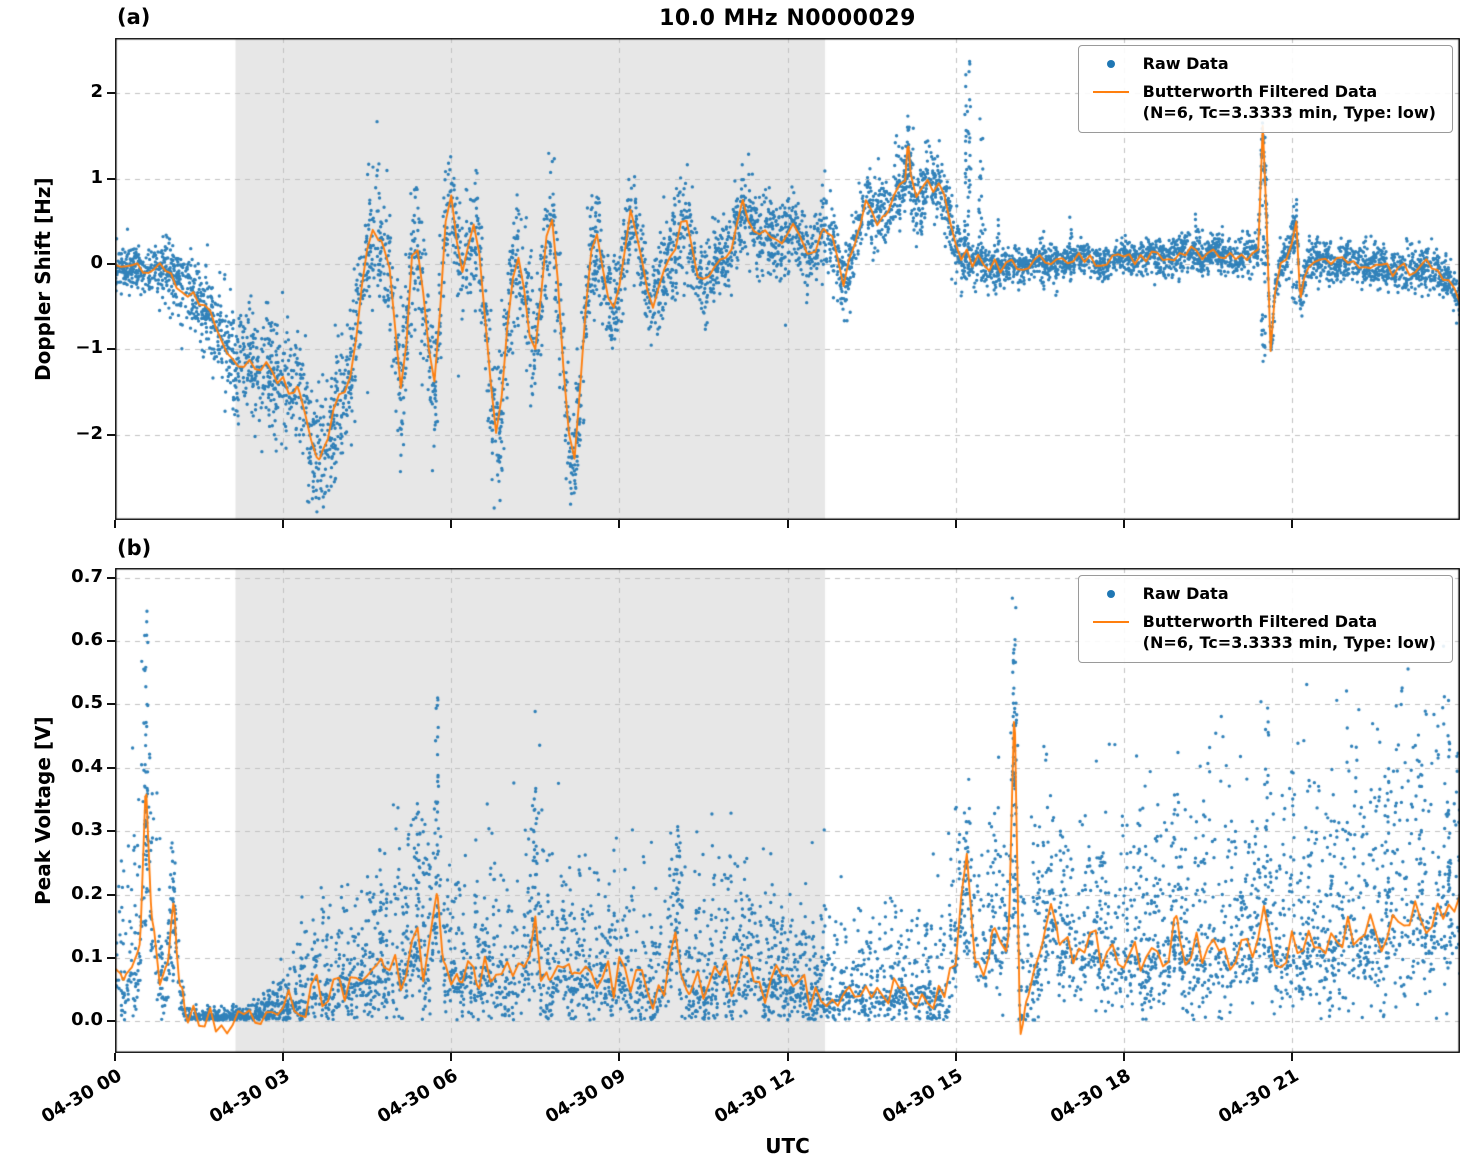 The height and width of the screenshot is (1172, 1471). Describe the element at coordinates (89, 348) in the screenshot. I see `y-tick-label: −1` at that location.